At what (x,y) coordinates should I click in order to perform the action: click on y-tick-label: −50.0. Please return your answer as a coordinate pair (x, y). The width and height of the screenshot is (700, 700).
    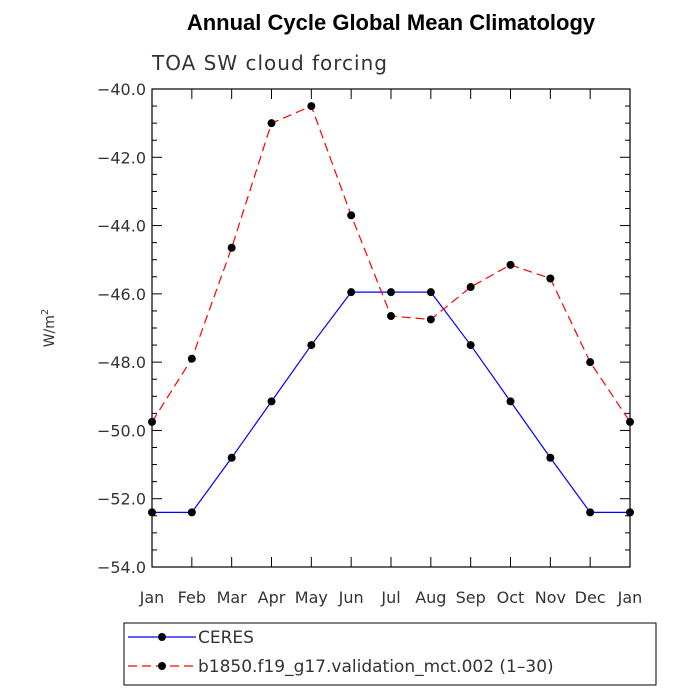
    Looking at the image, I should click on (121, 430).